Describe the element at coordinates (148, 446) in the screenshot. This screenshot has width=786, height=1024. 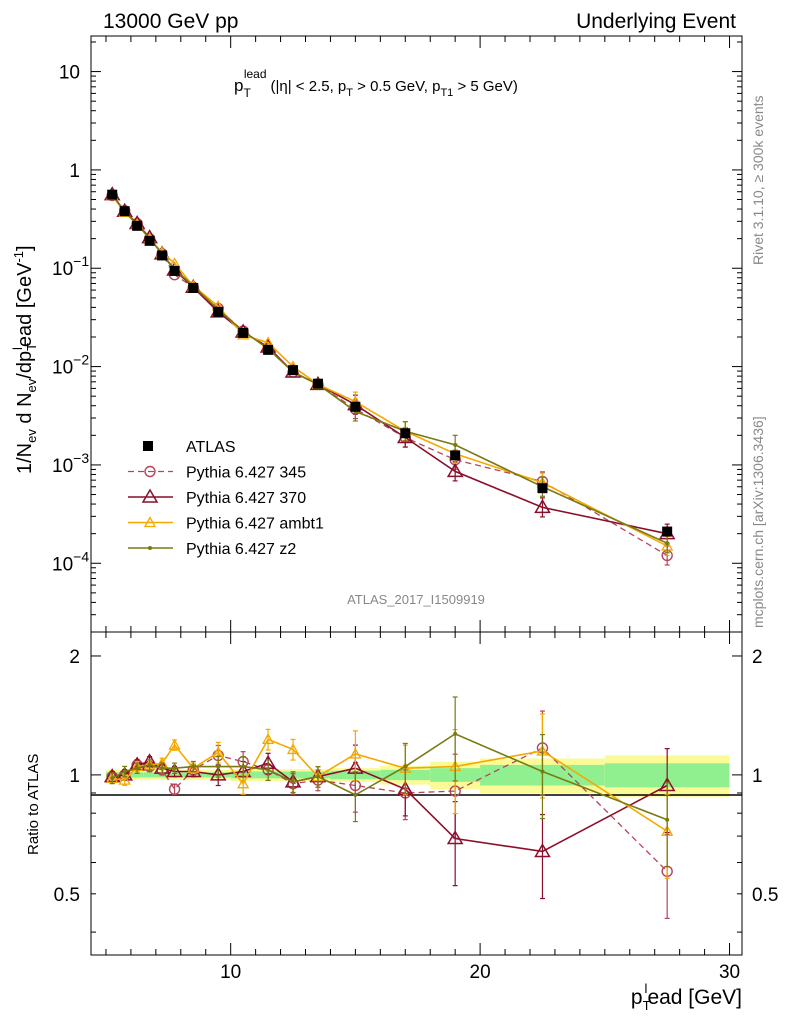
I see `legend-swatch` at that location.